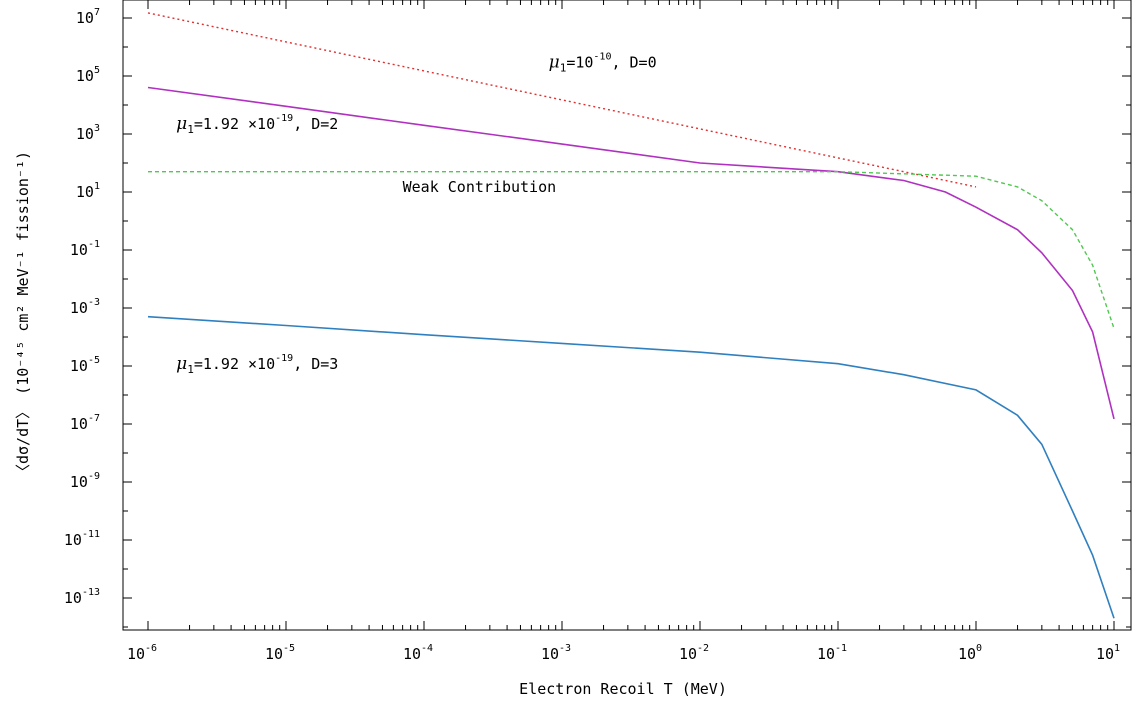  I want to click on x-tick-label: 10¹, so click(1108, 653).